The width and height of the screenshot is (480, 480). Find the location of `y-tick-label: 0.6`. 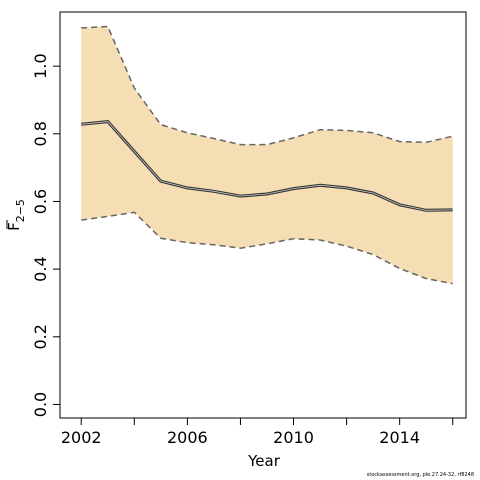

y-tick-label: 0.6 is located at coordinates (40, 201).